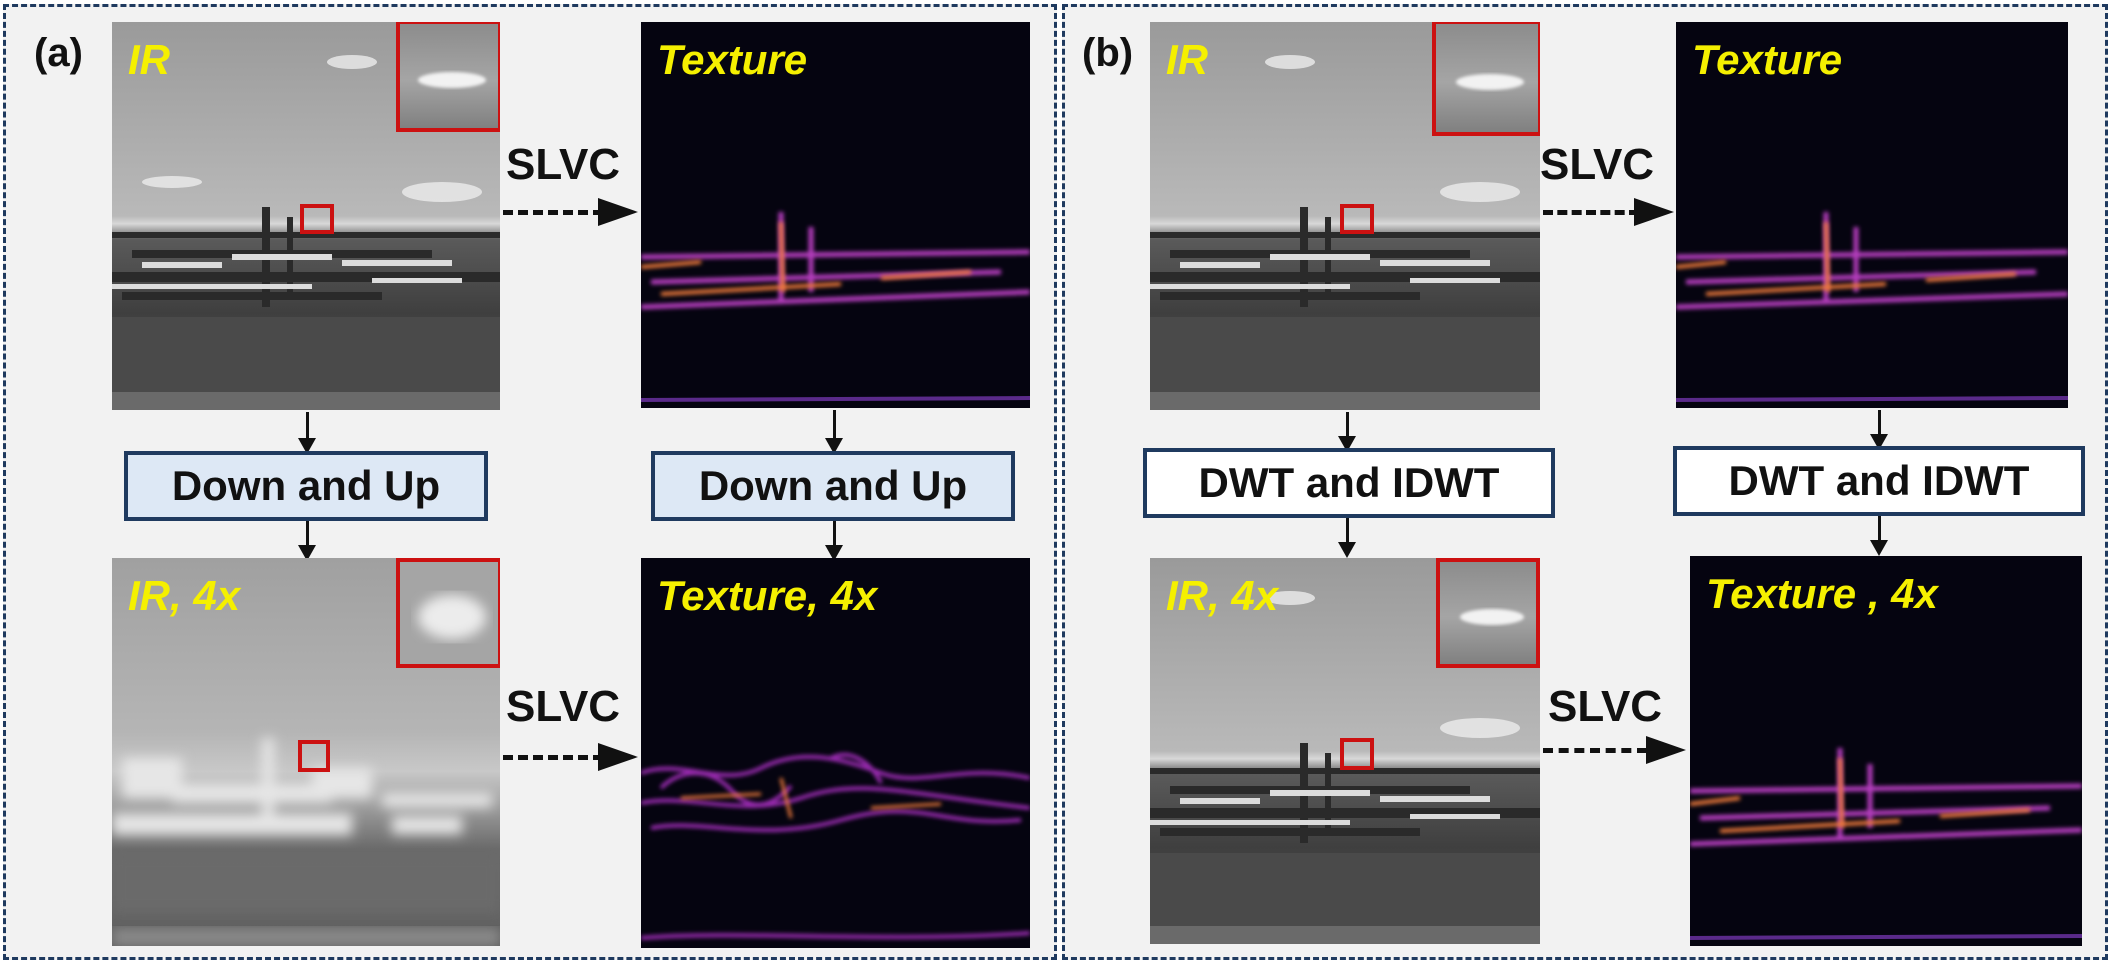 The width and height of the screenshot is (2110, 967). What do you see at coordinates (1222, 595) in the screenshot?
I see `panel-b-ir4x-label: IR, 4x` at bounding box center [1222, 595].